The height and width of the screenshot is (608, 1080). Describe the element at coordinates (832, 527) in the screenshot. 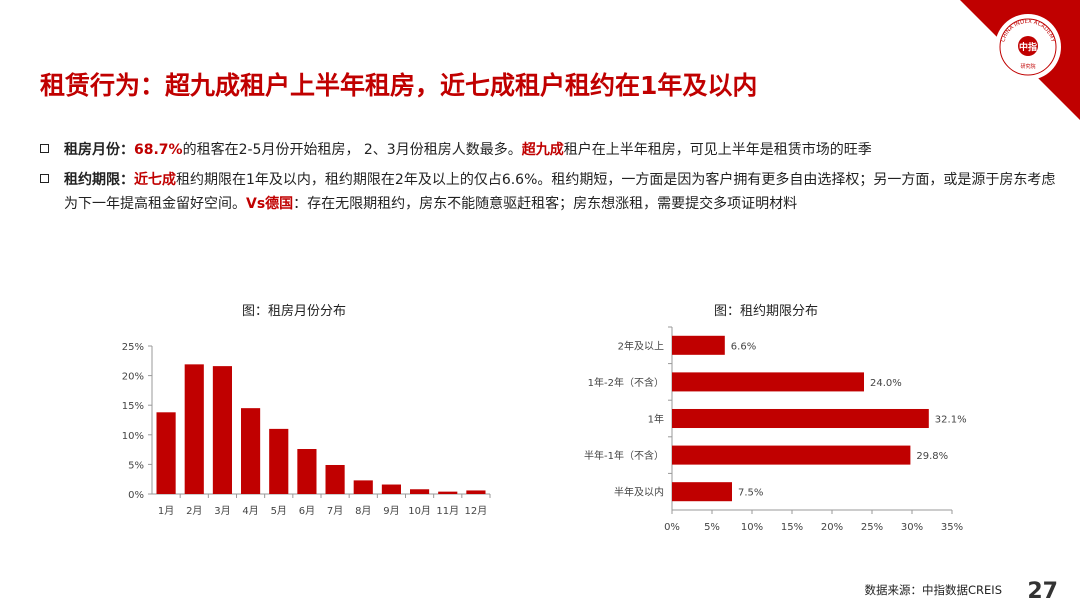

I see `x-tick-label: 20%` at that location.